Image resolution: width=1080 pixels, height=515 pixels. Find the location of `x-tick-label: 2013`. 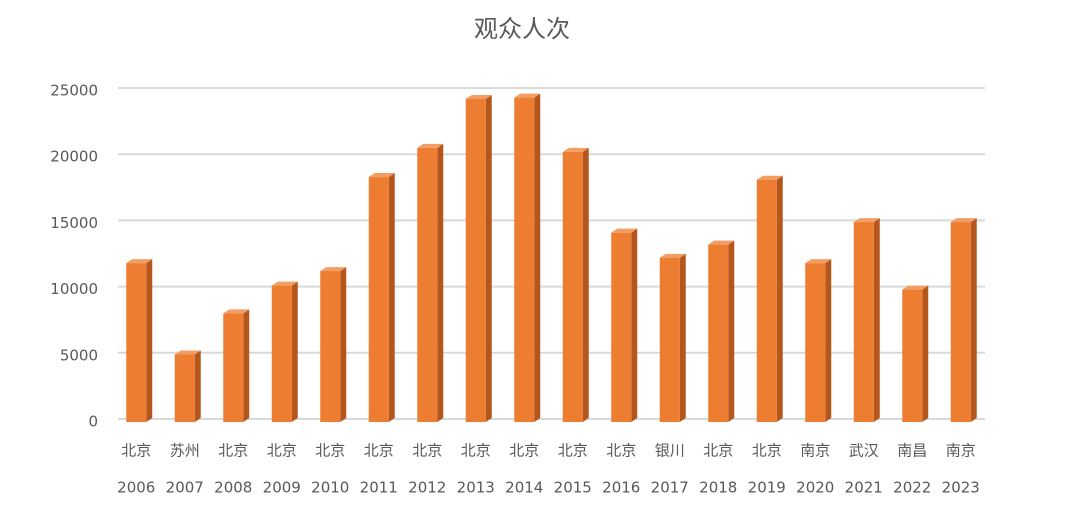

x-tick-label: 2013 is located at coordinates (476, 488).